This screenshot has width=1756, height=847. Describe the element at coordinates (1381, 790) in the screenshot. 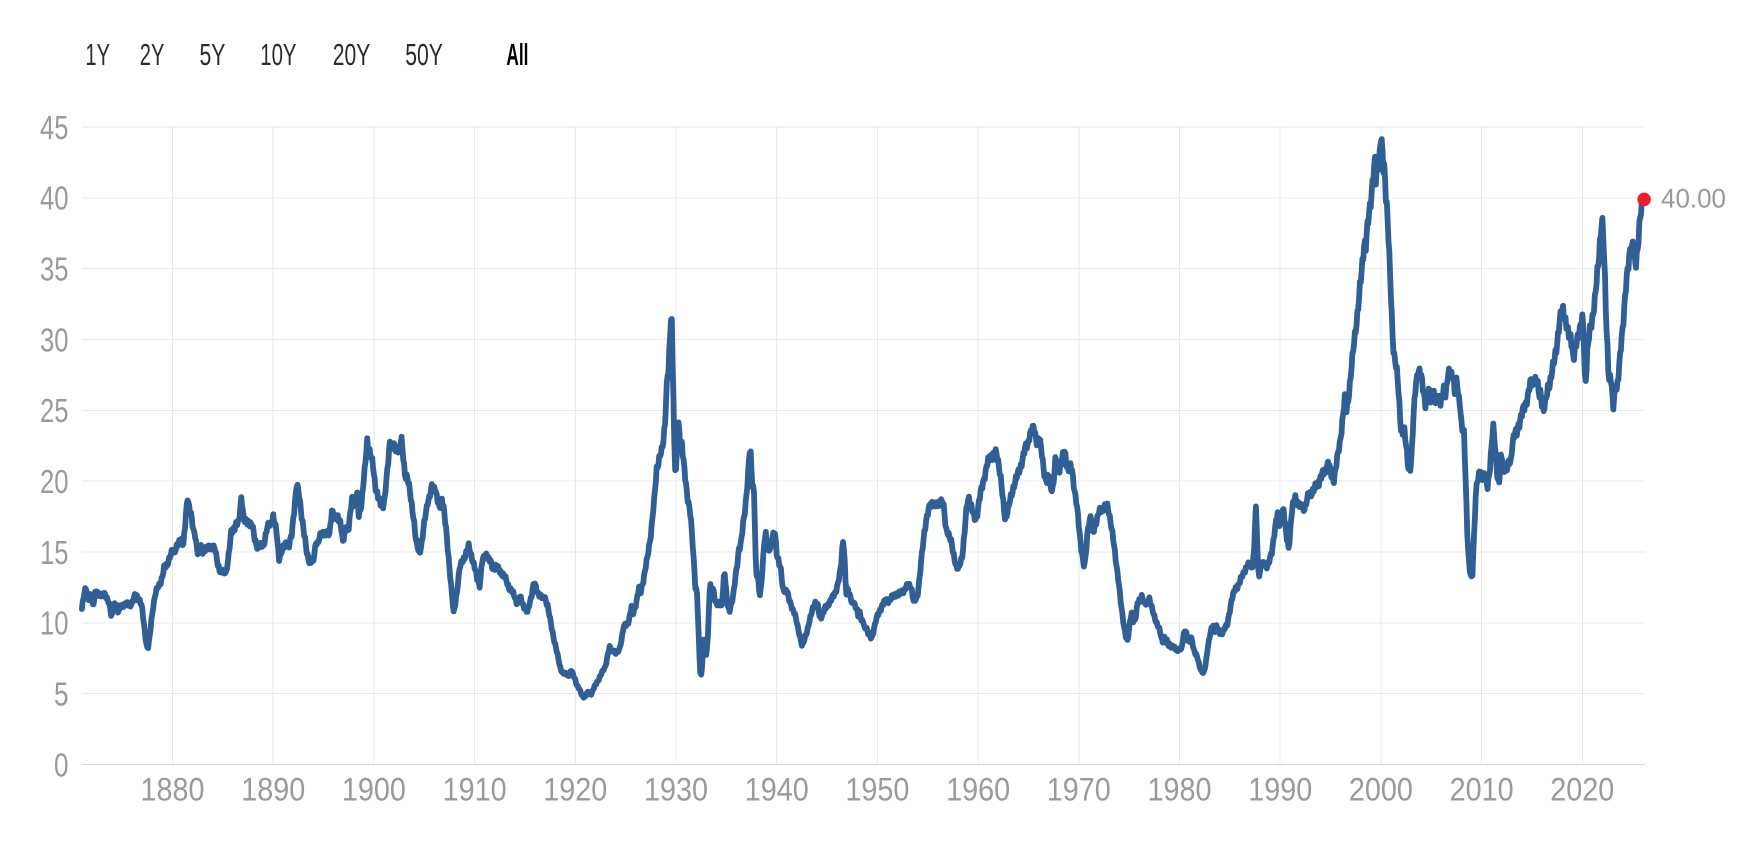

I see `svg-text: 2000` at that location.